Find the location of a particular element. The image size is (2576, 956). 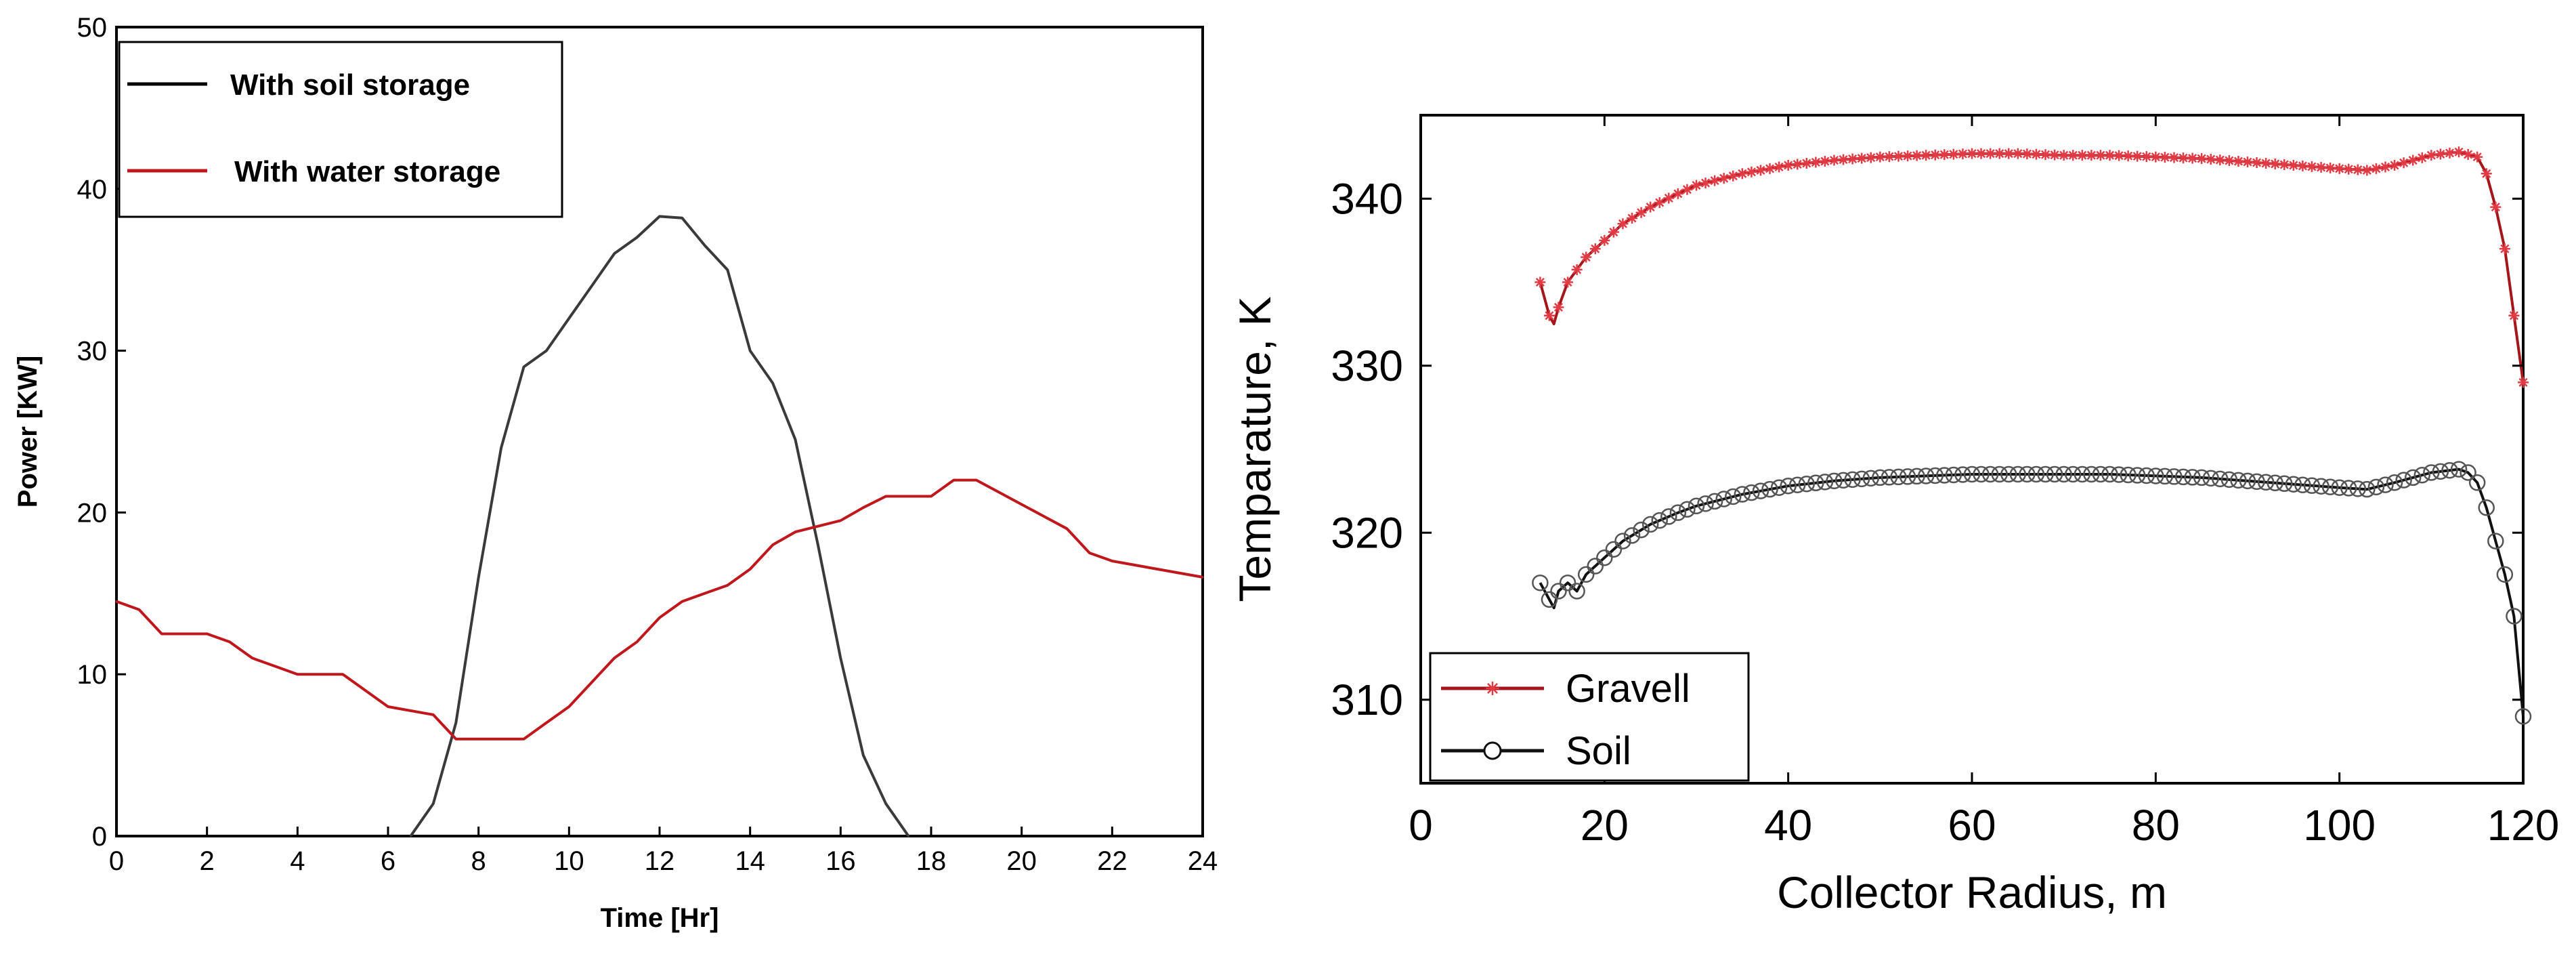

power-y-tick-label: 40 is located at coordinates (92, 190).